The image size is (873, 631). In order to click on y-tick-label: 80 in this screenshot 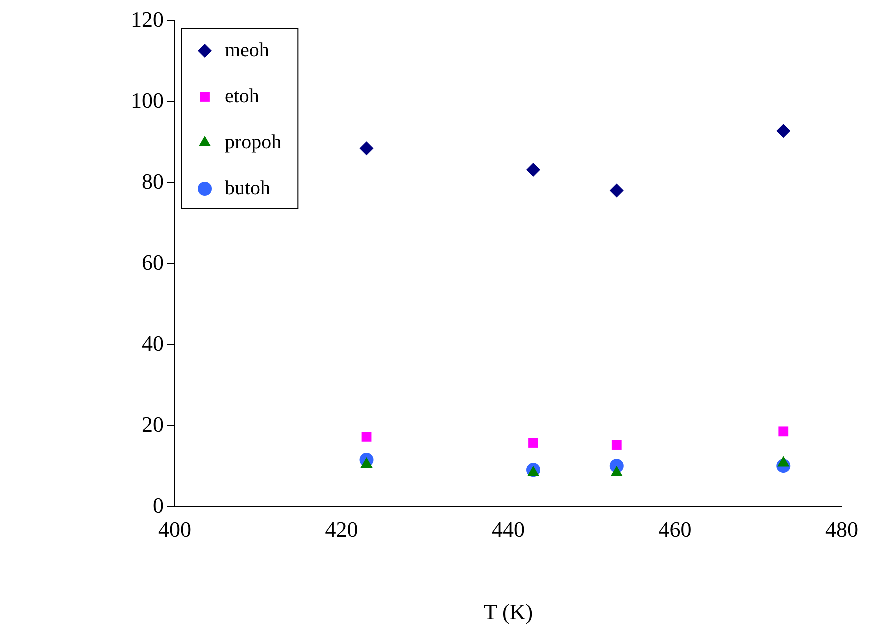, I will do `click(153, 181)`.